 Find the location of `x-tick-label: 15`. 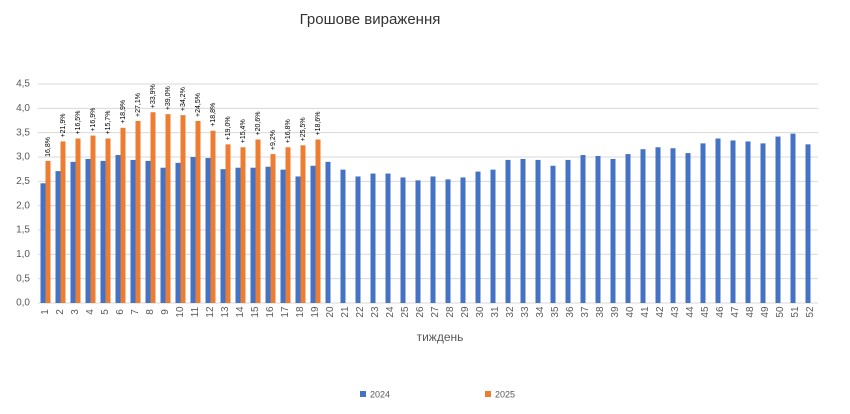

x-tick-label: 15 is located at coordinates (255, 312).